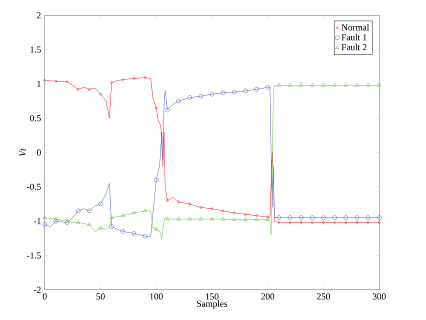  I want to click on y-tick-label: -1.5, so click(34, 255).